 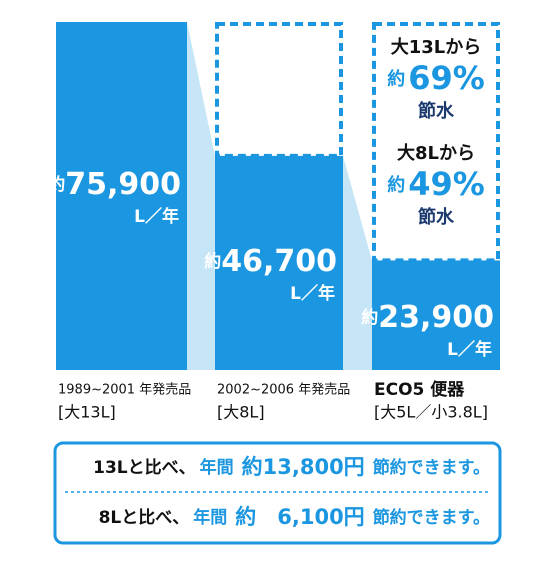 I want to click on annotation-amount: 約69%, so click(x=436, y=78).